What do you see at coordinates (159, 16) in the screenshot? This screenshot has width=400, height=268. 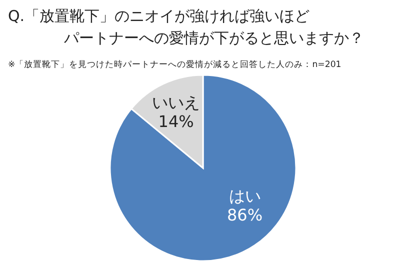 I see `title: Q.「放置靴下」のニオイが強ければ強いほど` at bounding box center [159, 16].